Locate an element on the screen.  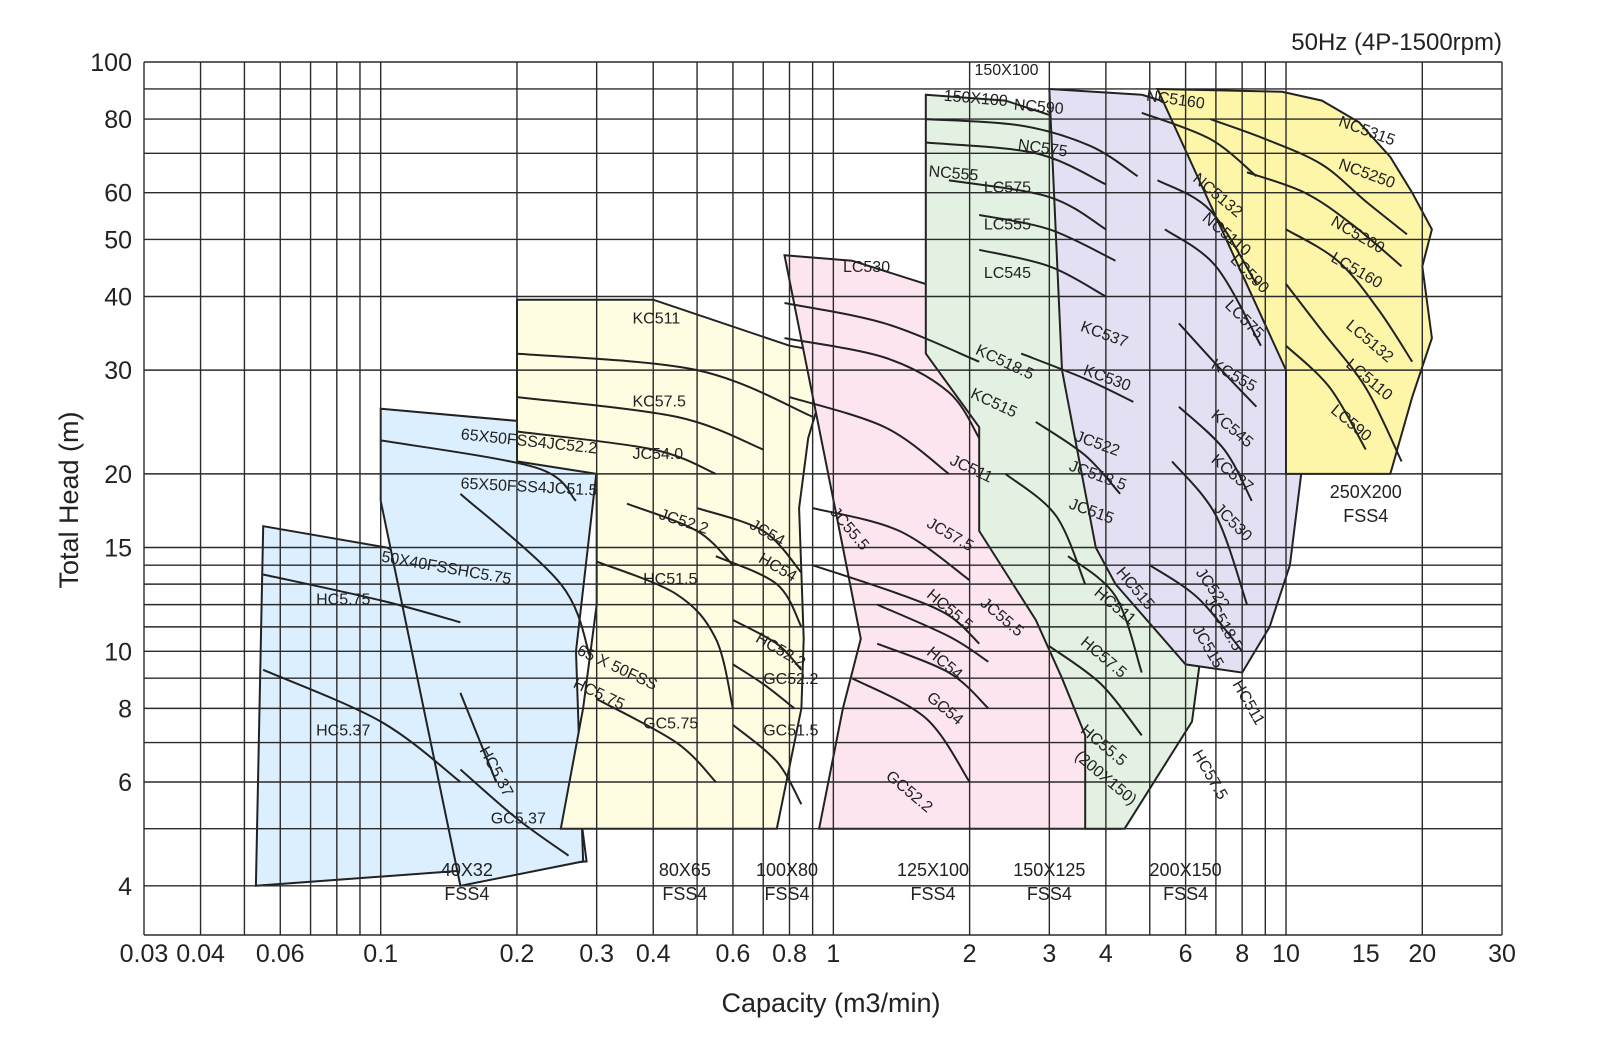
x-tick-label: 0.1 is located at coordinates (380, 954).